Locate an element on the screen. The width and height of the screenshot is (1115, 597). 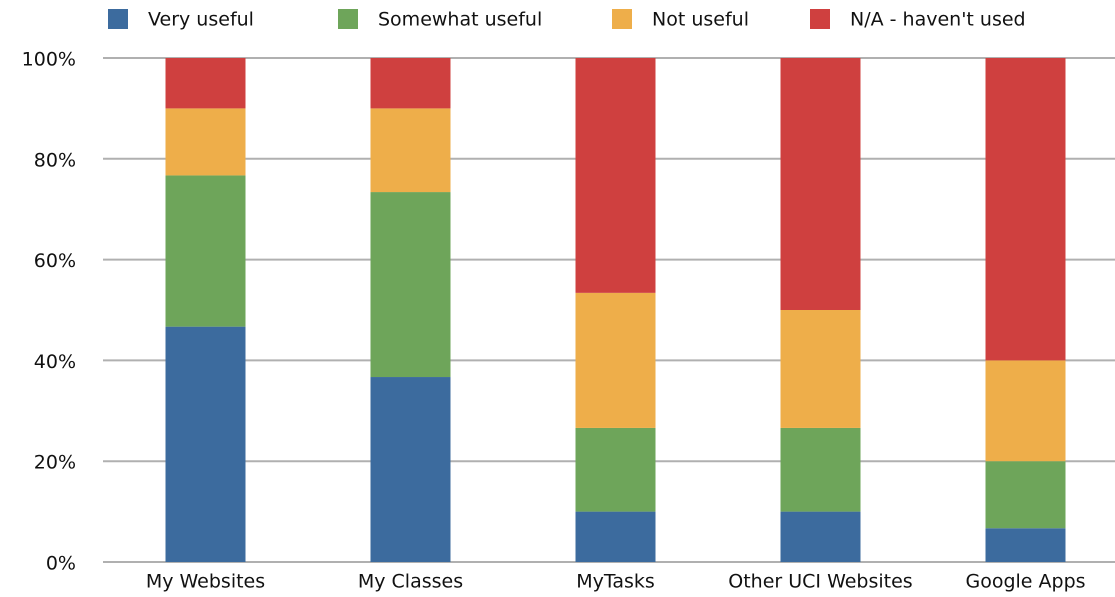
legend-label: Not useful is located at coordinates (700, 20).